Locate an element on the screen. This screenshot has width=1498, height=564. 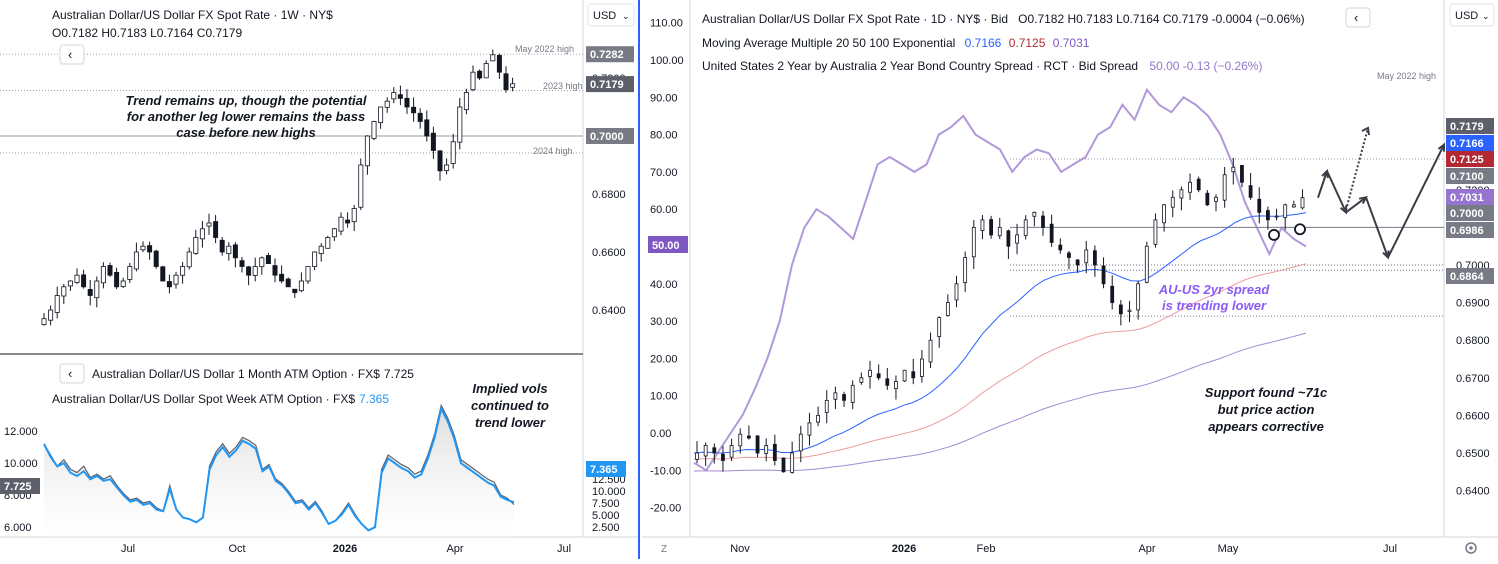
left-x-label: Apr is located at coordinates (454, 549).